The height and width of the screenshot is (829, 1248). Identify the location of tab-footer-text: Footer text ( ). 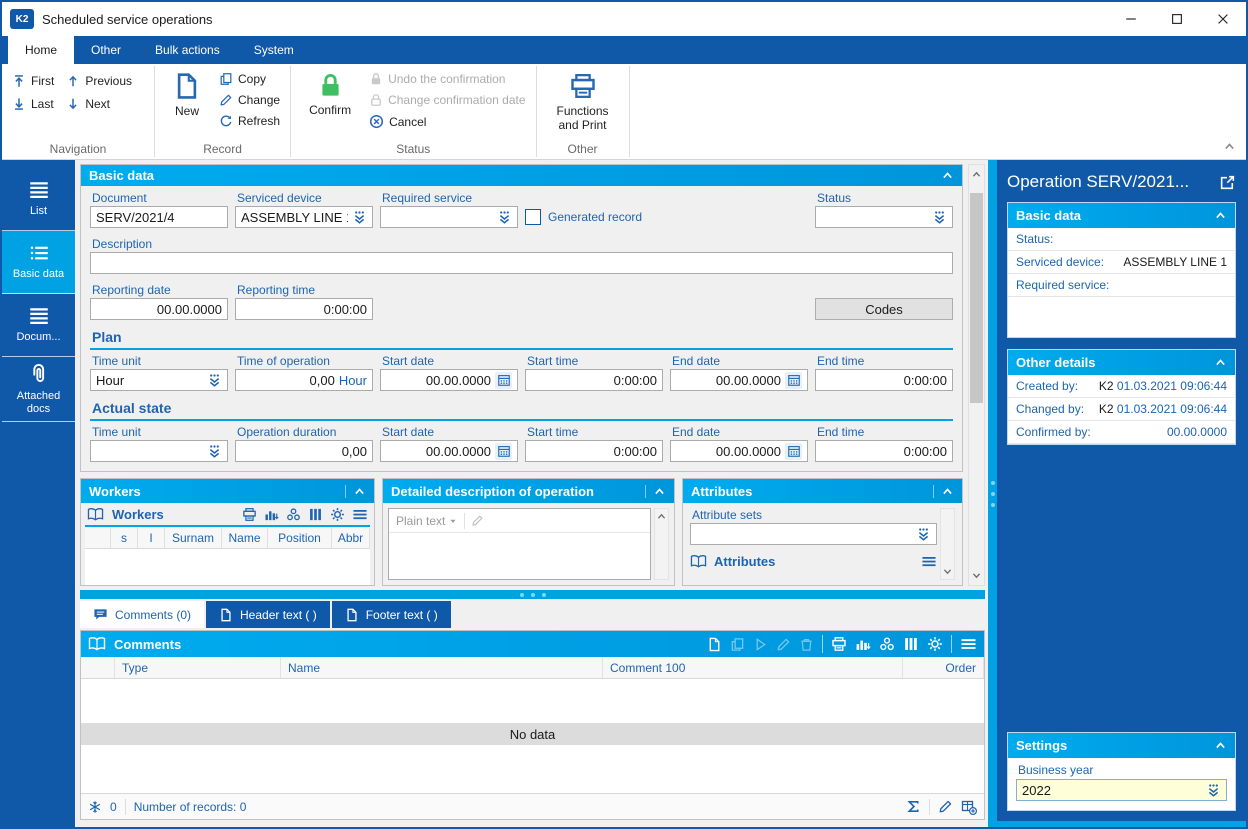
(391, 614).